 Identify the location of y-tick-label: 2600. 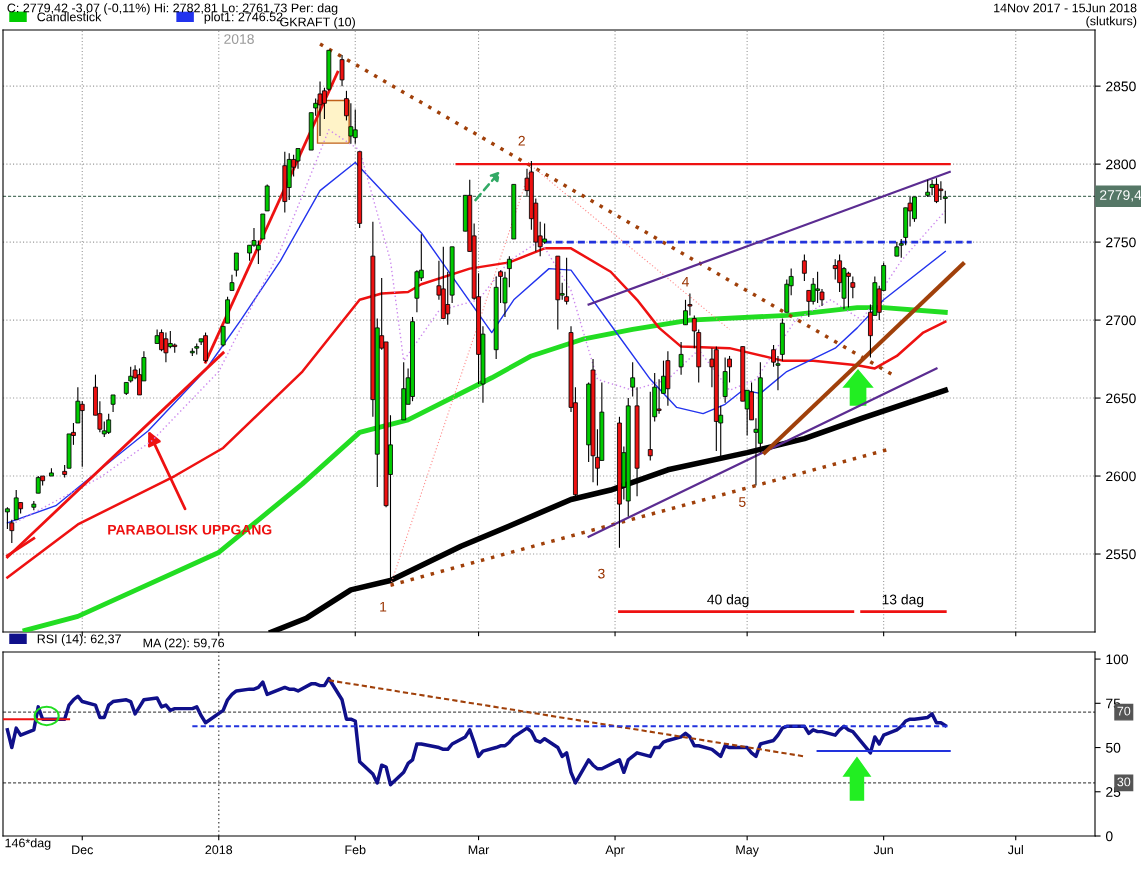
(1121, 476).